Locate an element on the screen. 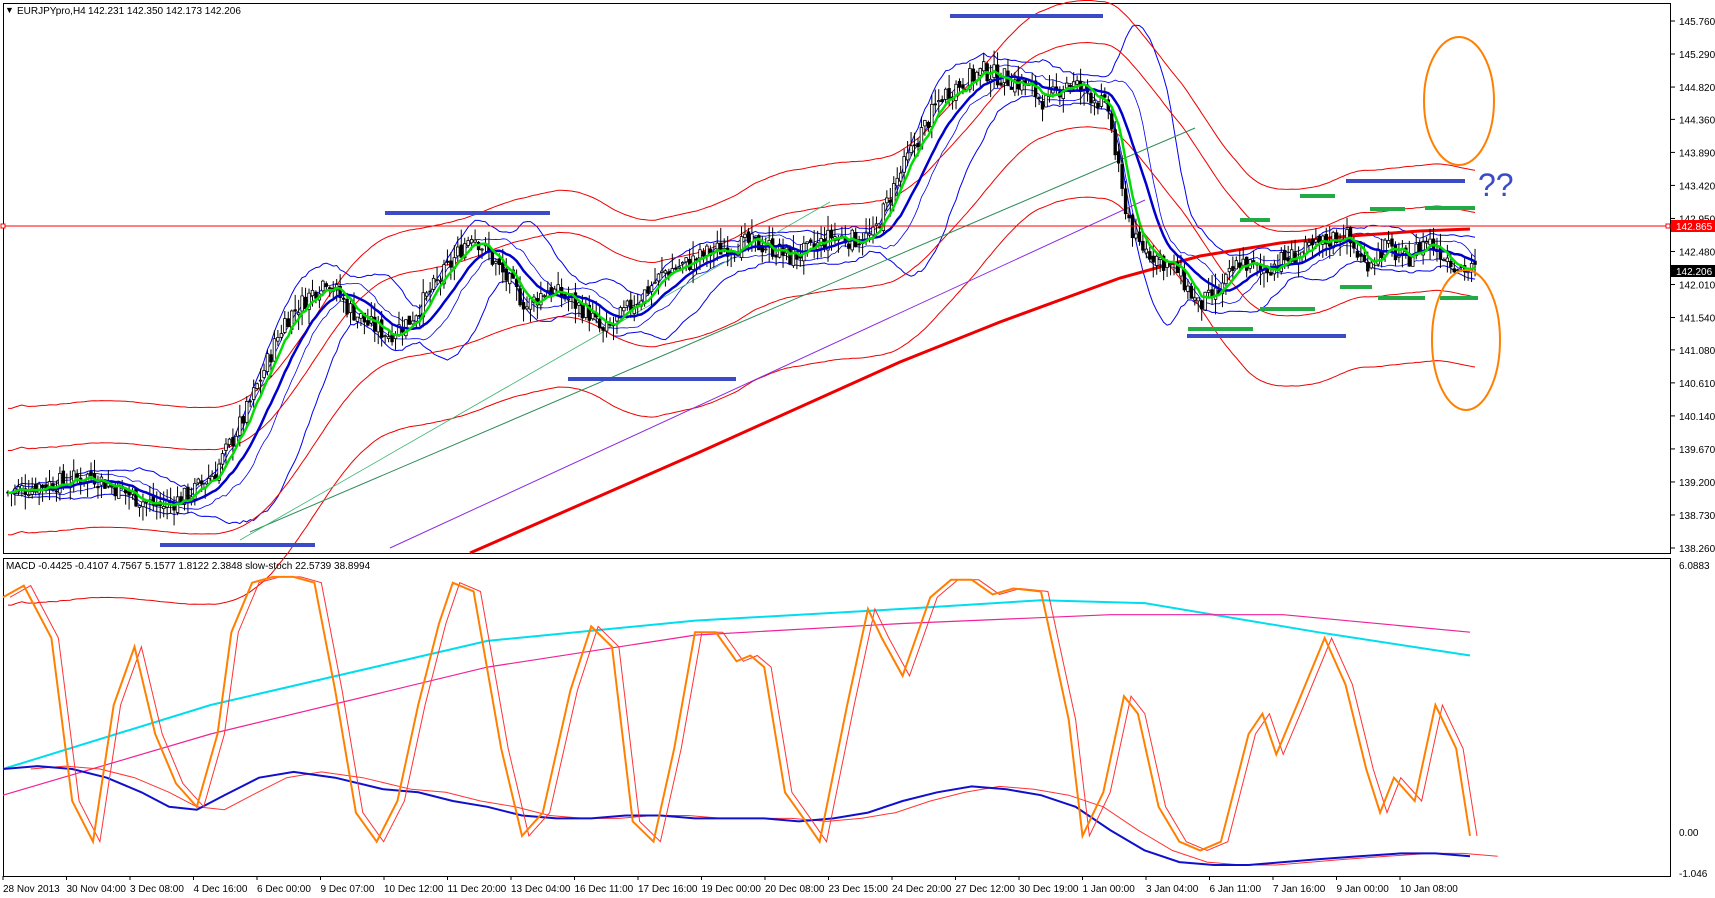 Image resolution: width=1715 pixels, height=898 pixels. marked-price-handle is located at coordinates (3, 226).